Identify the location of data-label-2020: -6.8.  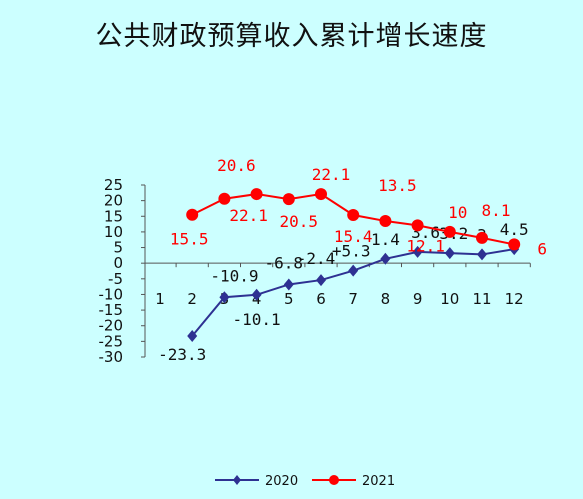
(284, 262).